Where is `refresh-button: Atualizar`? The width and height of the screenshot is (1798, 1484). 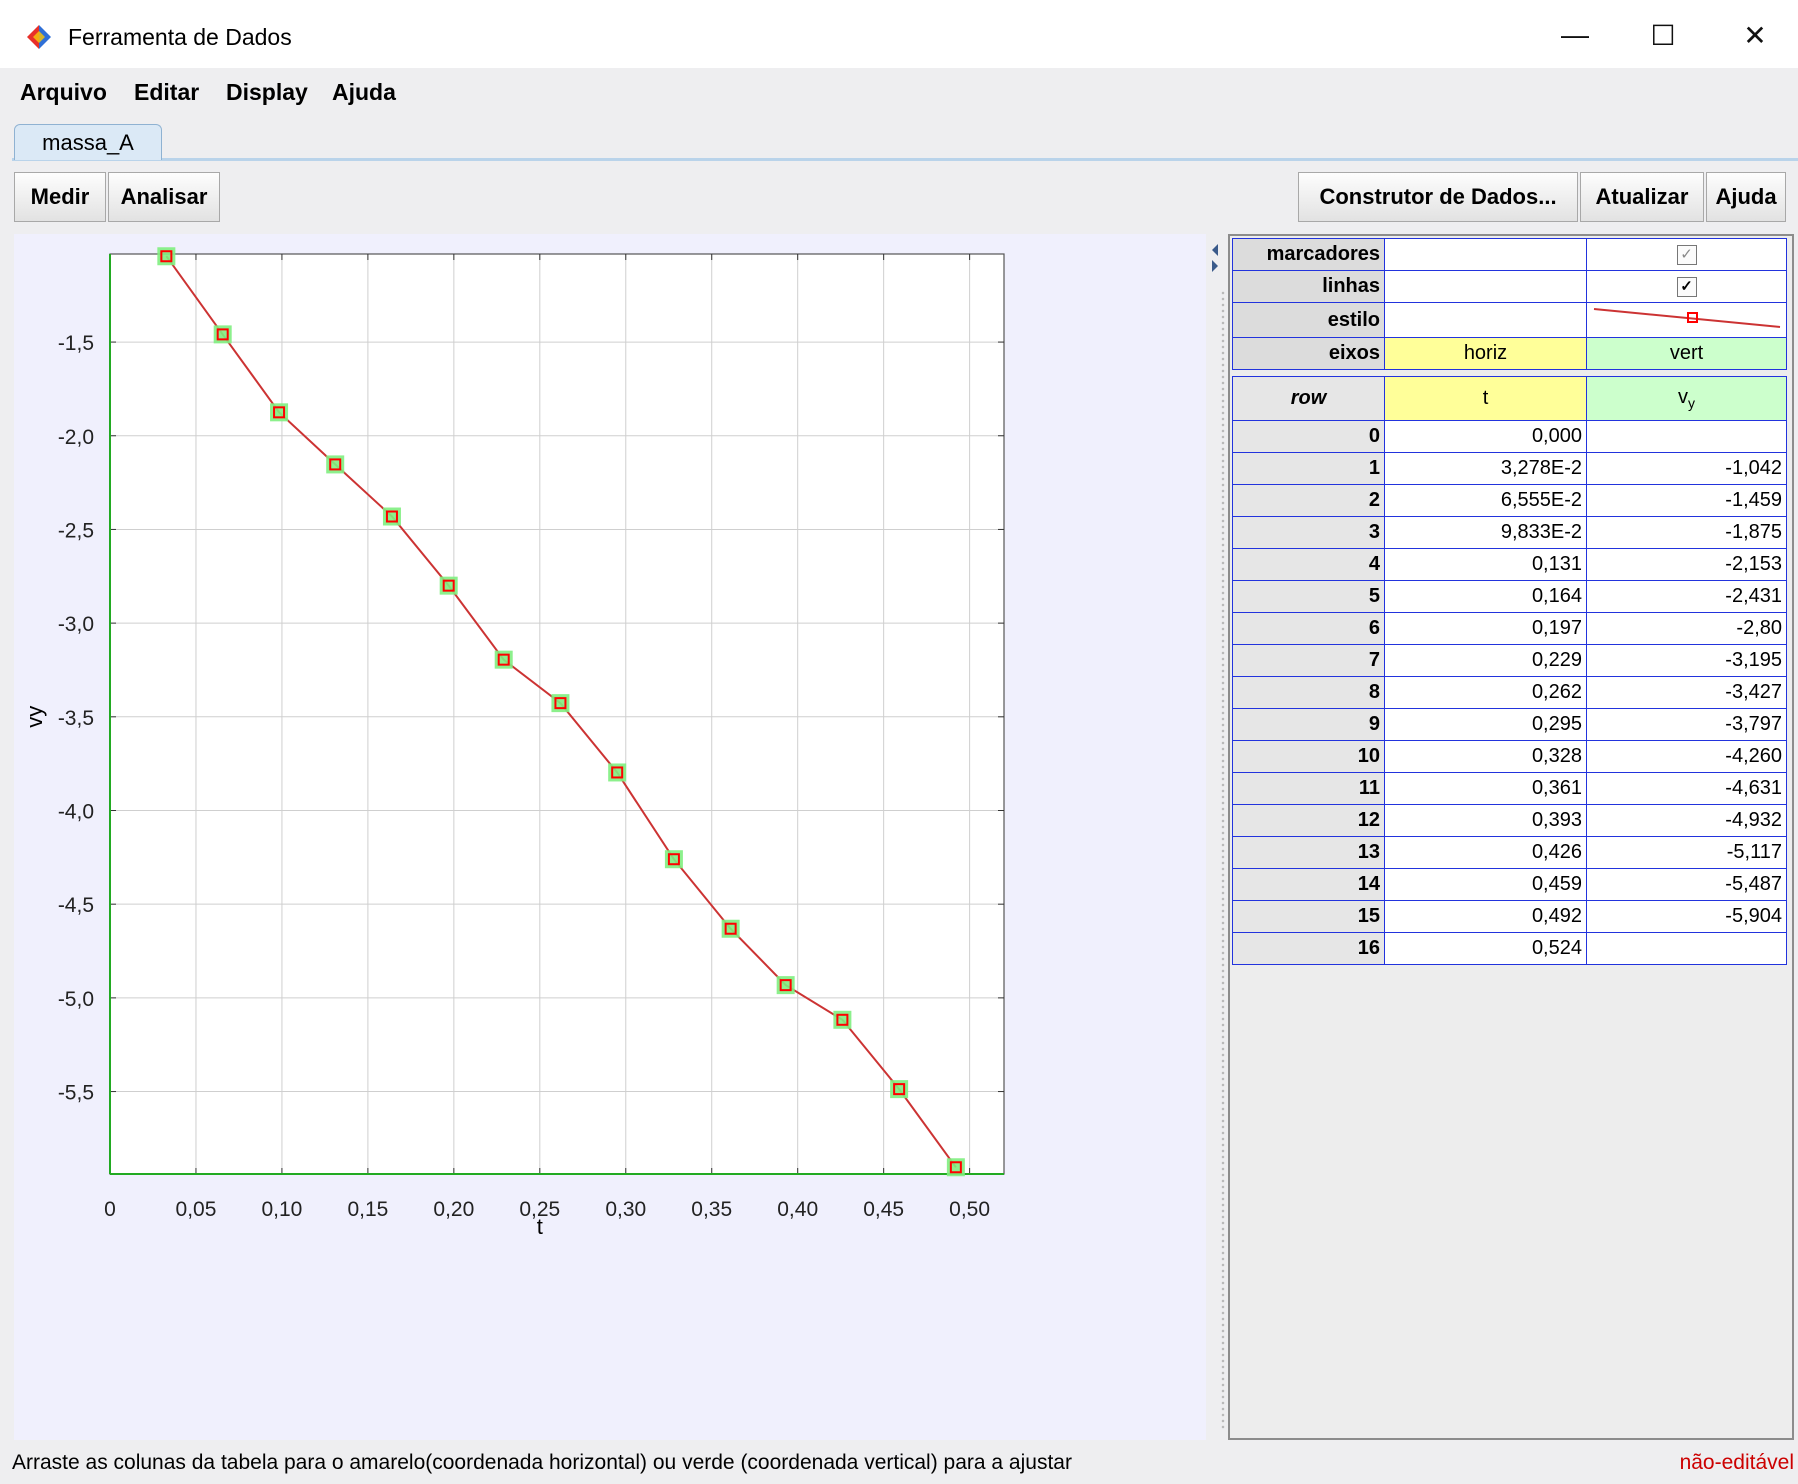
refresh-button: Atualizar is located at coordinates (1642, 197).